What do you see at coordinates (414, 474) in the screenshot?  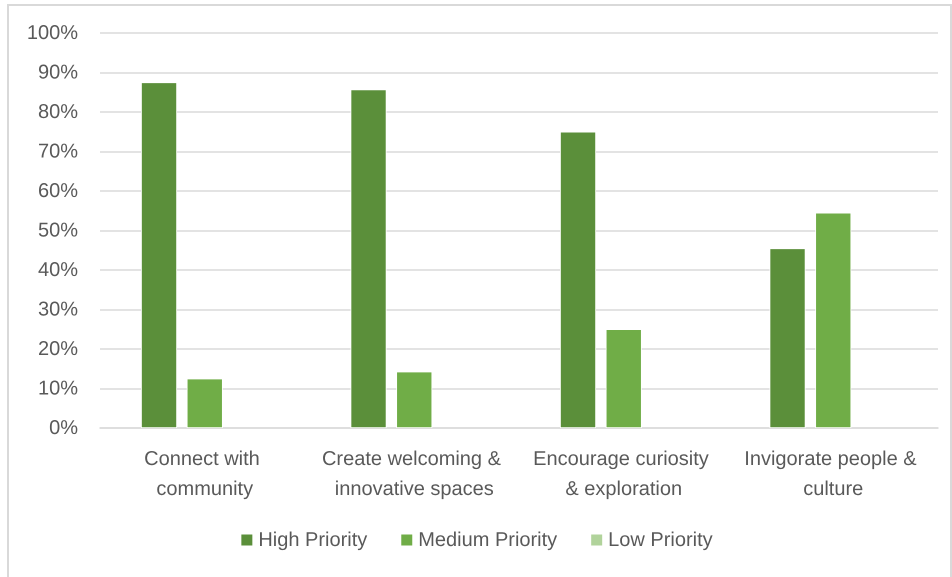 I see `x-tick-label: Create welcoming & innovative spaces` at bounding box center [414, 474].